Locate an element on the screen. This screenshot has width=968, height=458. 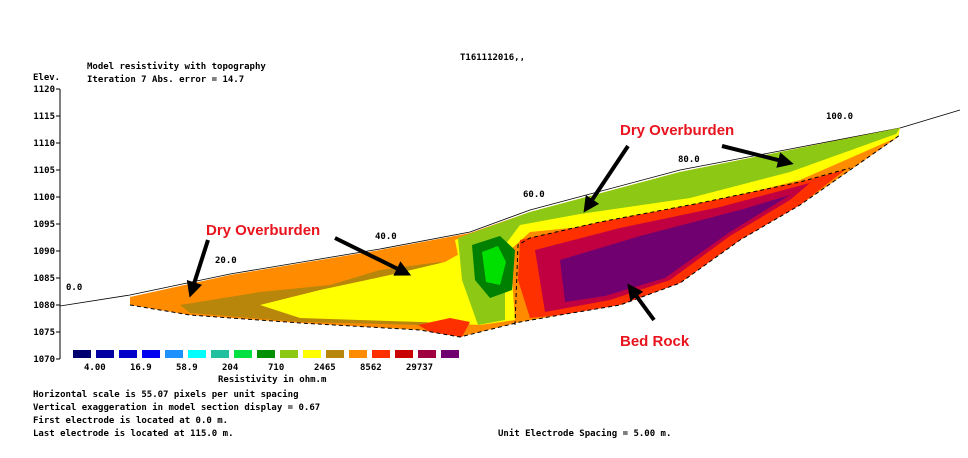
distance-label: 20.0 is located at coordinates (226, 261).